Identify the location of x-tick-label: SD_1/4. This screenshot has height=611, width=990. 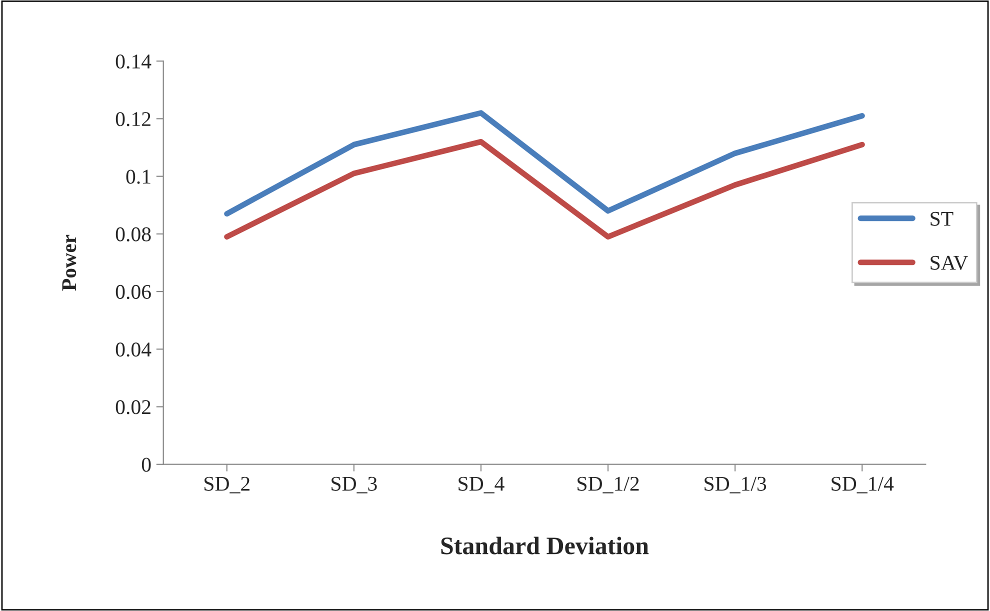
(863, 485).